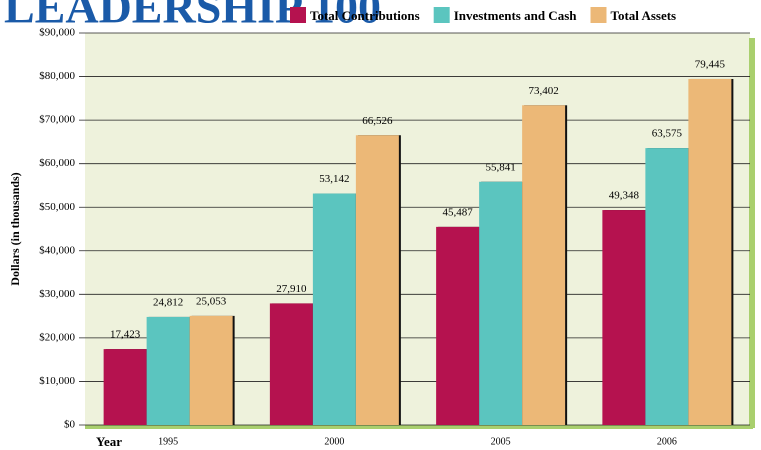 This screenshot has width=761, height=450. What do you see at coordinates (365, 15) in the screenshot?
I see `legend-label: Total Contributions` at bounding box center [365, 15].